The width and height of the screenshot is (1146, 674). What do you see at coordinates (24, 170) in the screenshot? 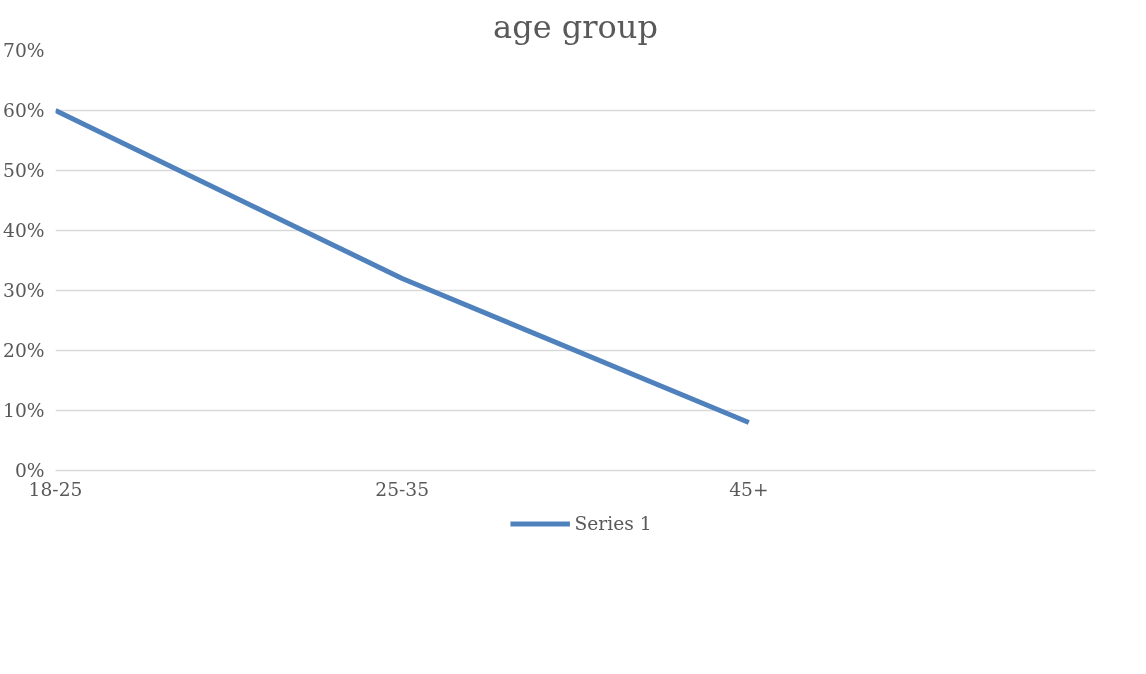
I see `y-tick-label: 50%` at bounding box center [24, 170].